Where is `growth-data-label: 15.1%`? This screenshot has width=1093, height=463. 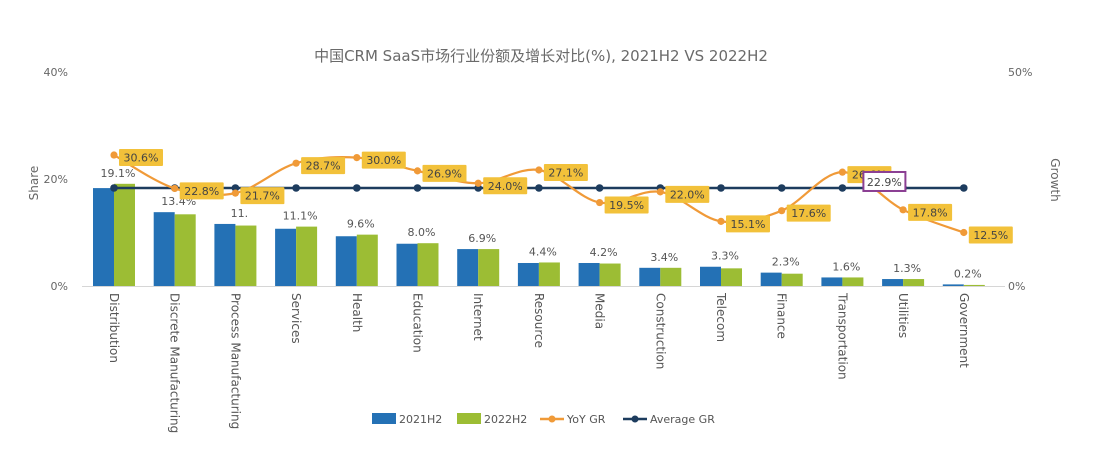
growth-data-label: 15.1% is located at coordinates (748, 224).